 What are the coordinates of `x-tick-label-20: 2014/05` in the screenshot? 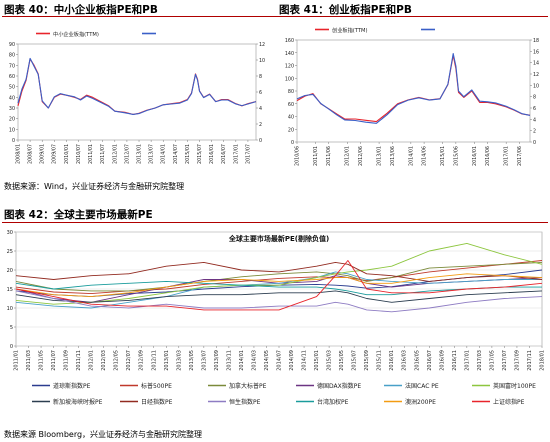 It's located at (267, 360).